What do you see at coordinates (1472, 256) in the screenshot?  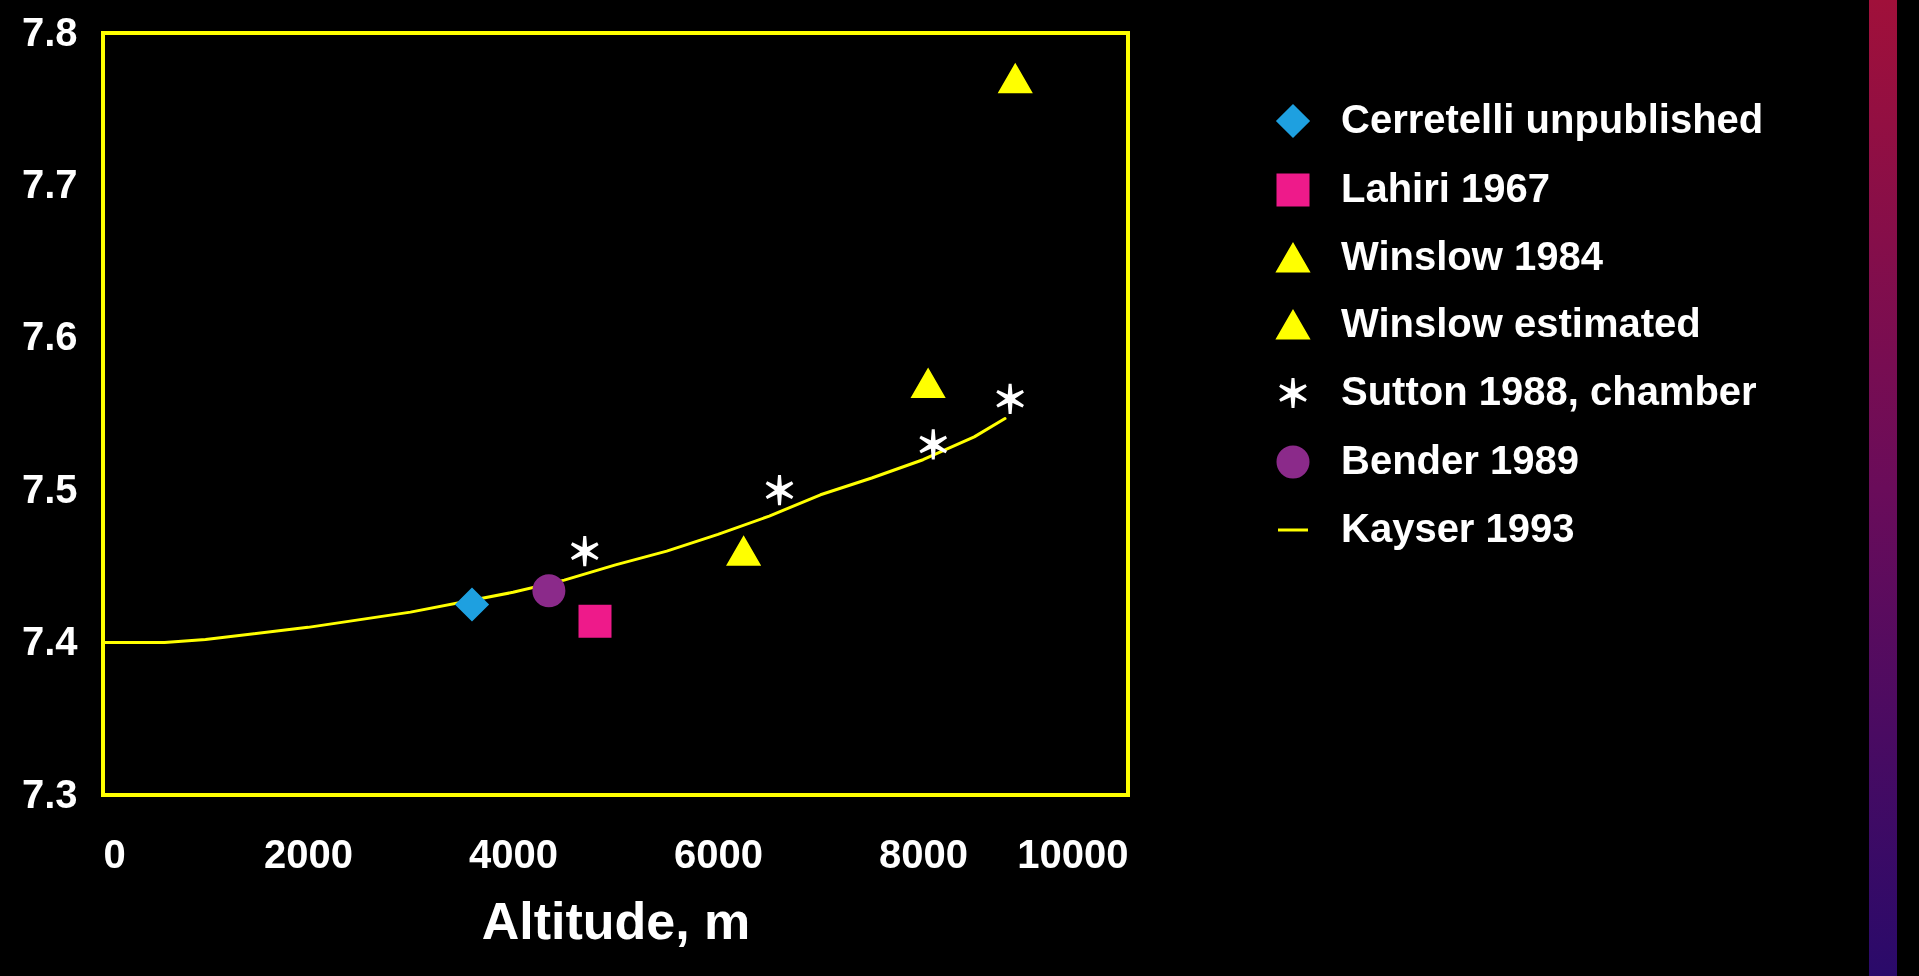 I see `legend-label: Winslow 1984` at bounding box center [1472, 256].